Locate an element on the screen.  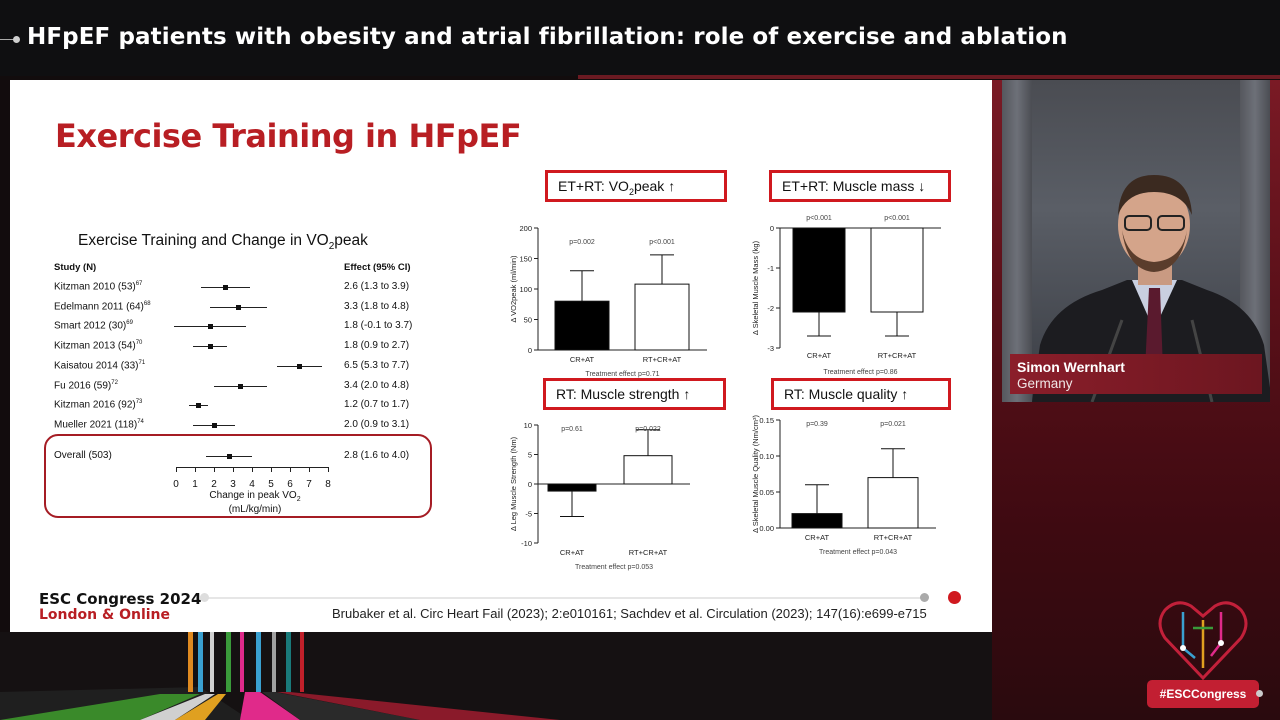
forest-xlabel: Change in peak VO2 is located at coordinates (255, 496).